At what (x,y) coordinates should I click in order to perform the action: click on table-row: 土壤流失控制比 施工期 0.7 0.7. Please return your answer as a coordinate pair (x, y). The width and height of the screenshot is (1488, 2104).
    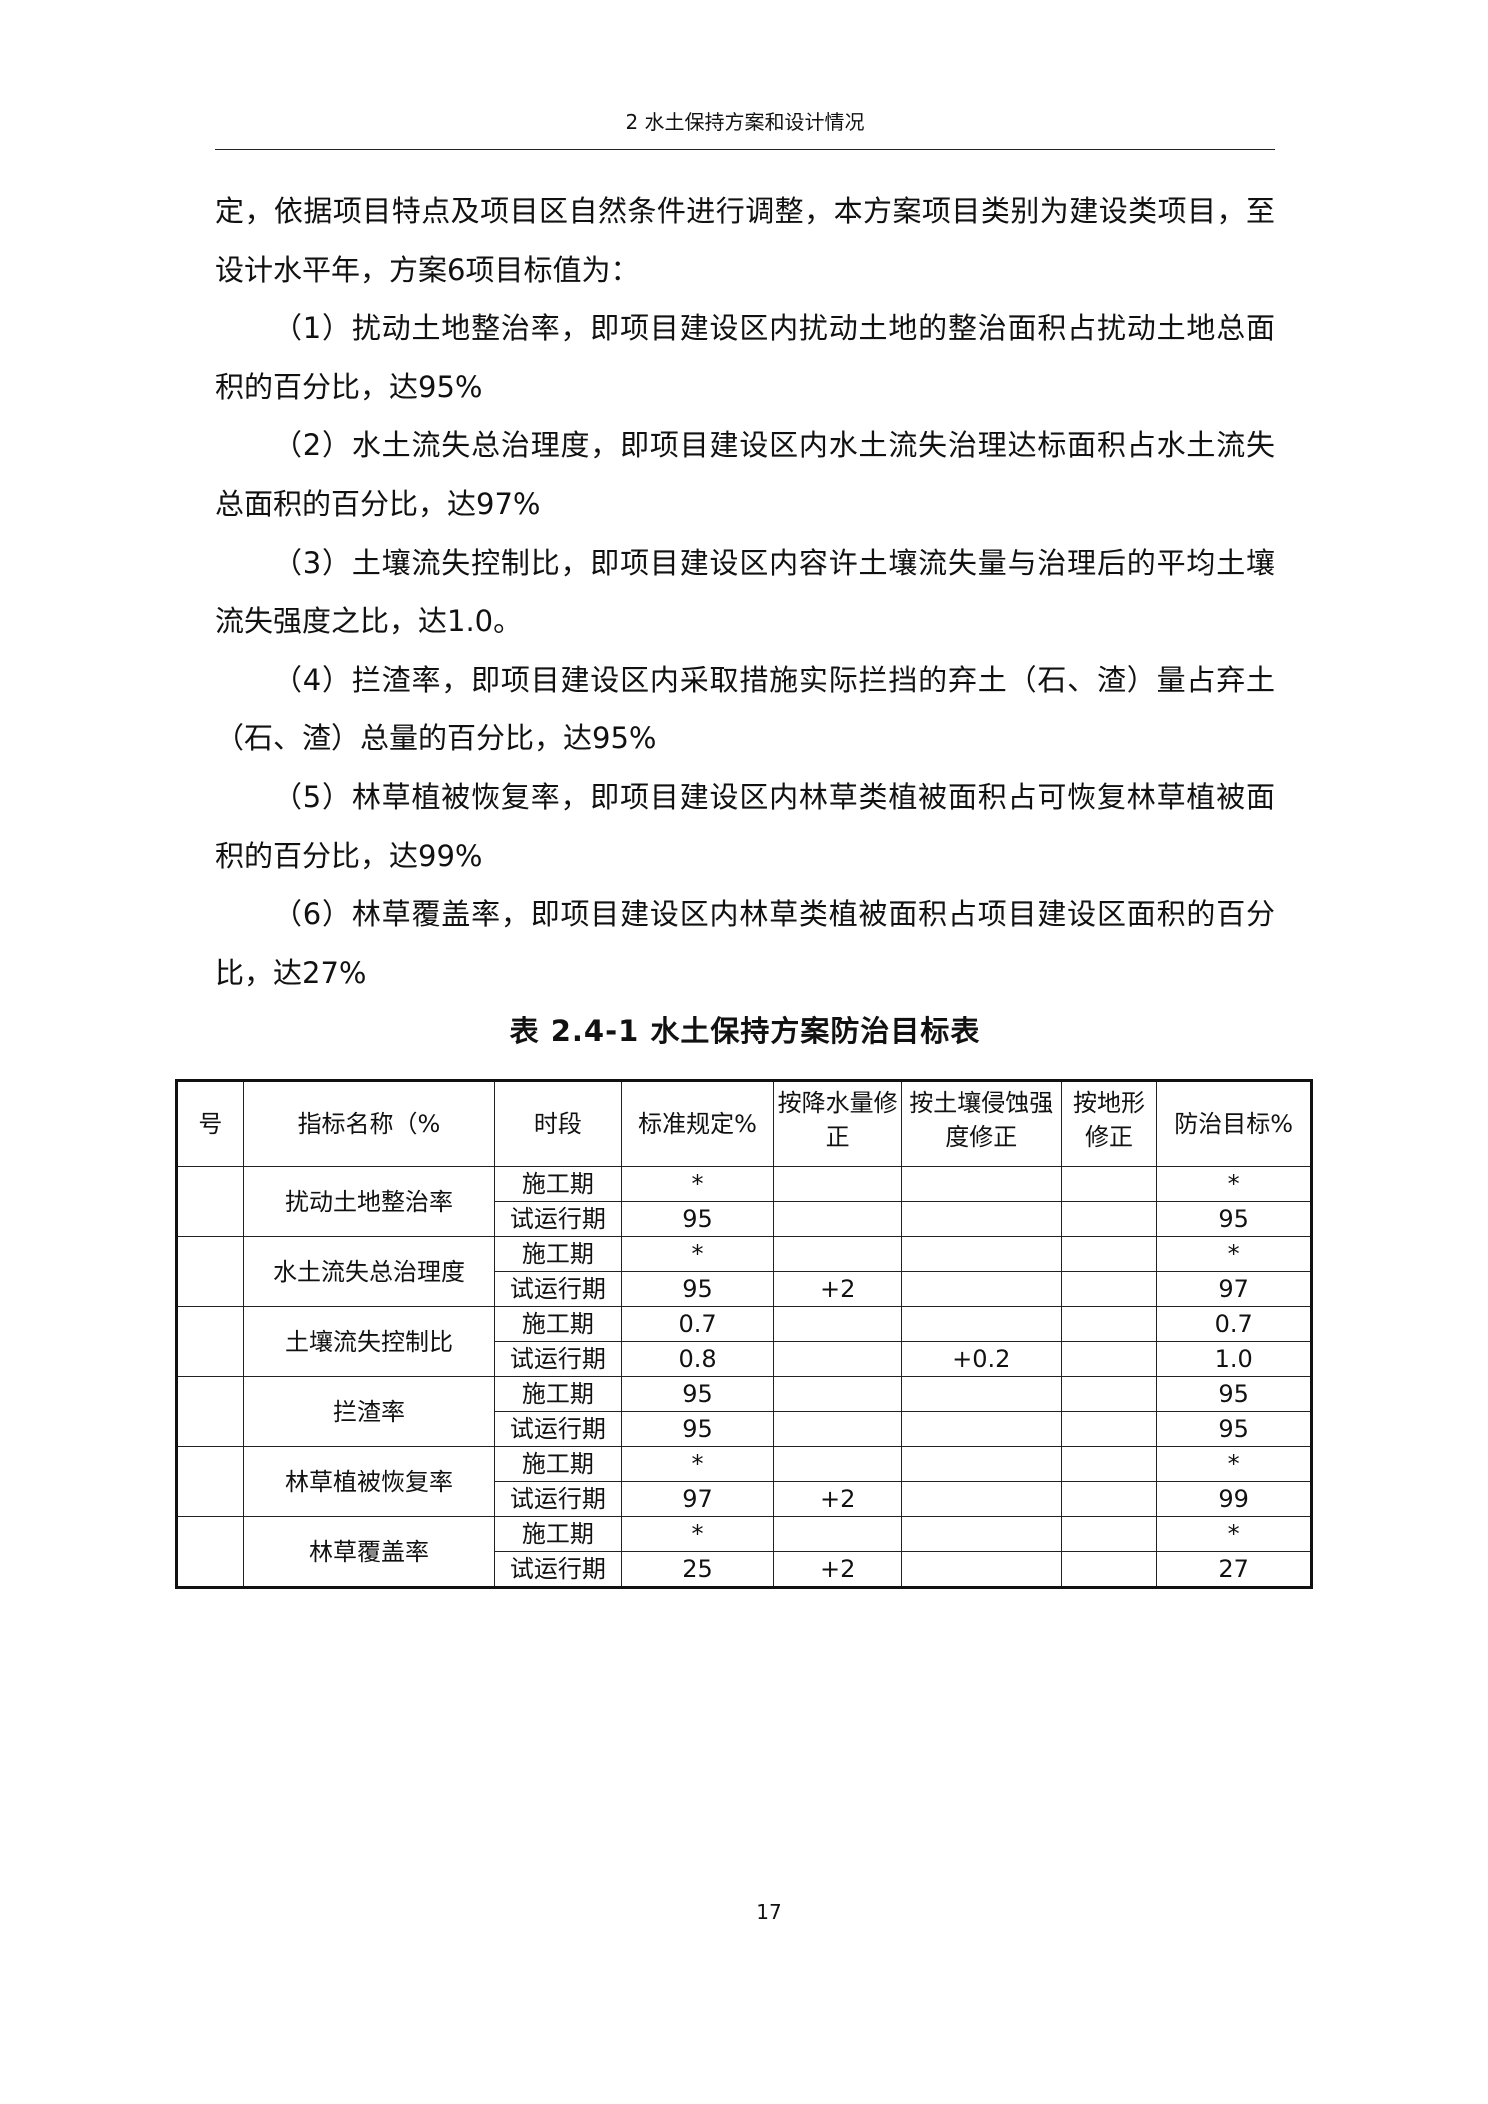
    Looking at the image, I should click on (744, 1341).